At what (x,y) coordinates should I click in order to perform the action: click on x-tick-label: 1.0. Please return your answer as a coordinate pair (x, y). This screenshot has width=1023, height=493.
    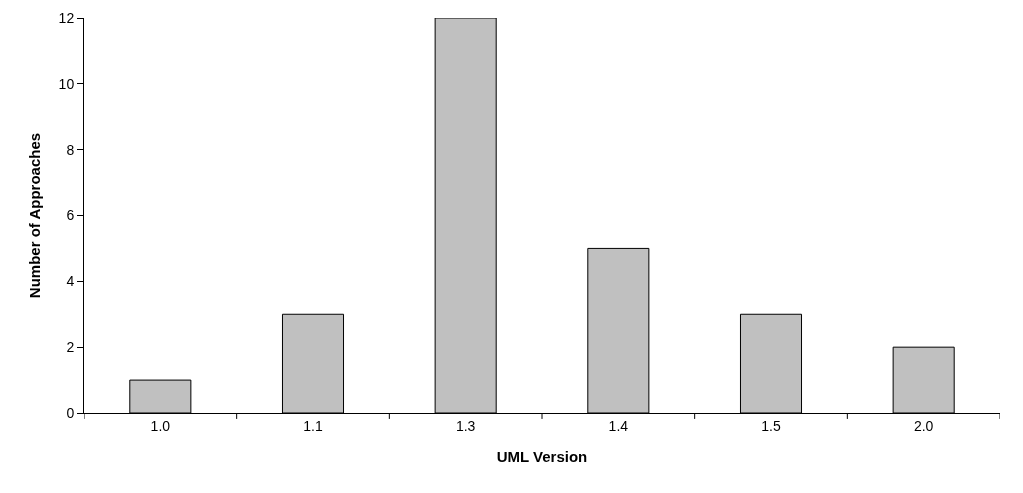
    Looking at the image, I should click on (160, 425).